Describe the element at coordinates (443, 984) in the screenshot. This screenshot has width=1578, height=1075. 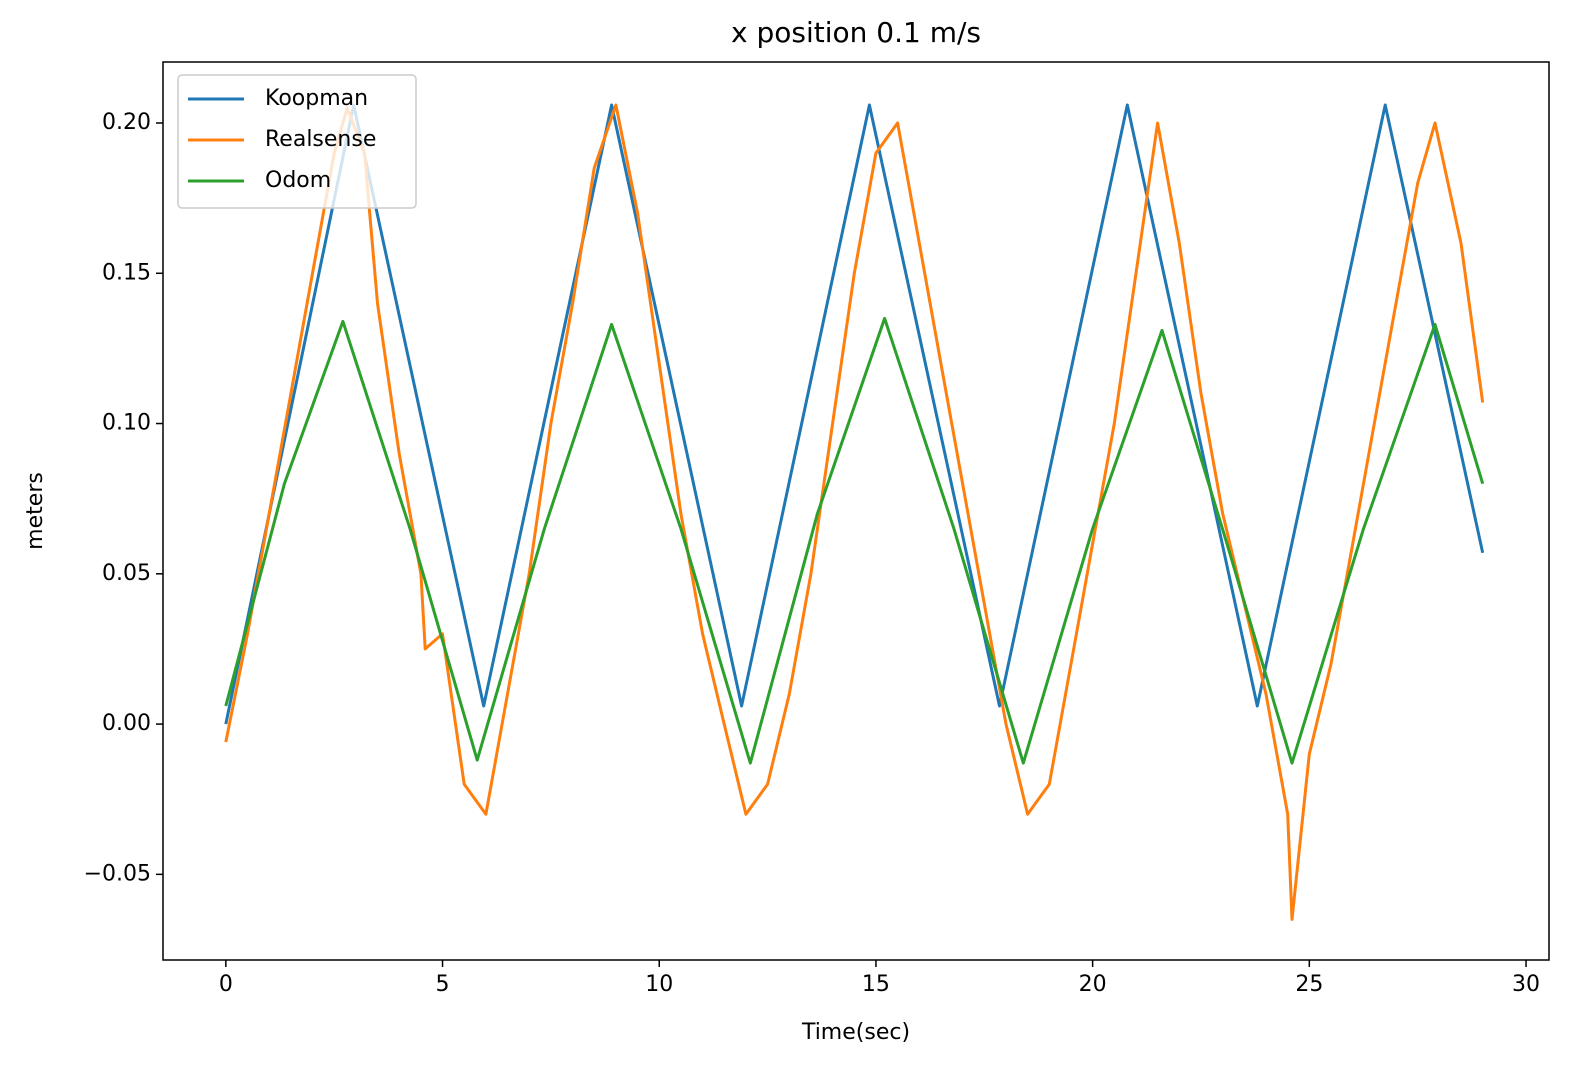
I see `x-tick-label: 5` at that location.